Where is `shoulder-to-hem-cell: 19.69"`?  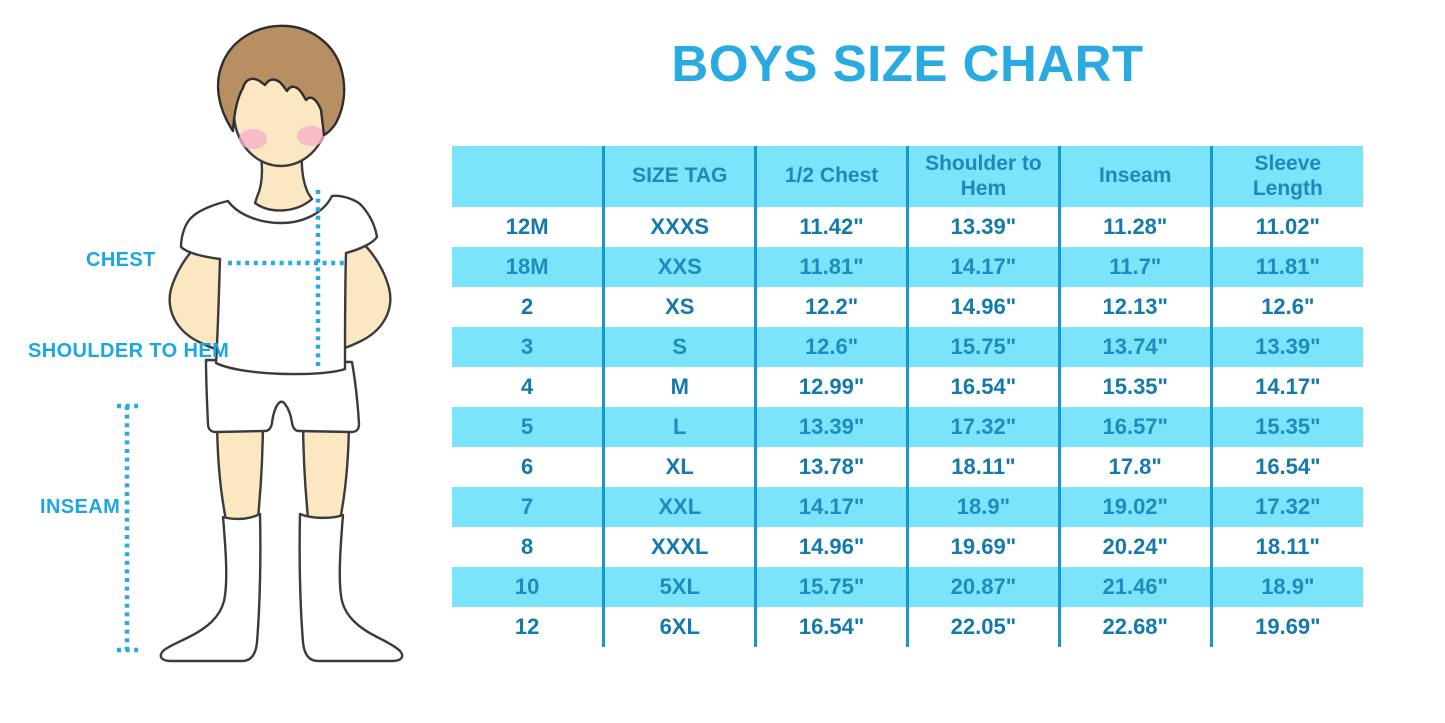 shoulder-to-hem-cell: 19.69" is located at coordinates (982, 547).